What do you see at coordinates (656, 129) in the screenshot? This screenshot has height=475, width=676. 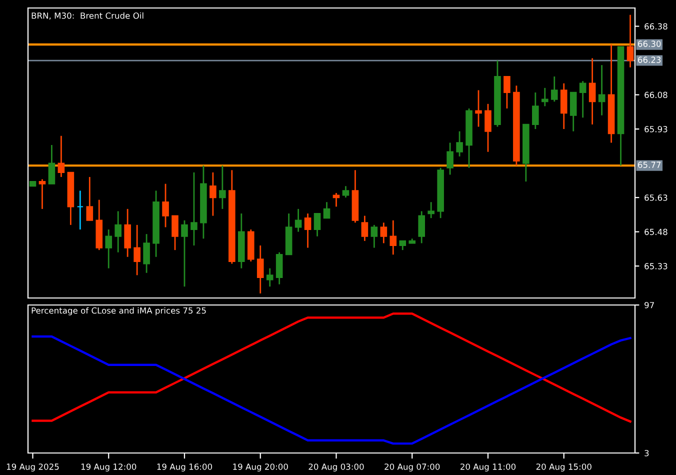 I see `y-tick-label: 65.93` at bounding box center [656, 129].